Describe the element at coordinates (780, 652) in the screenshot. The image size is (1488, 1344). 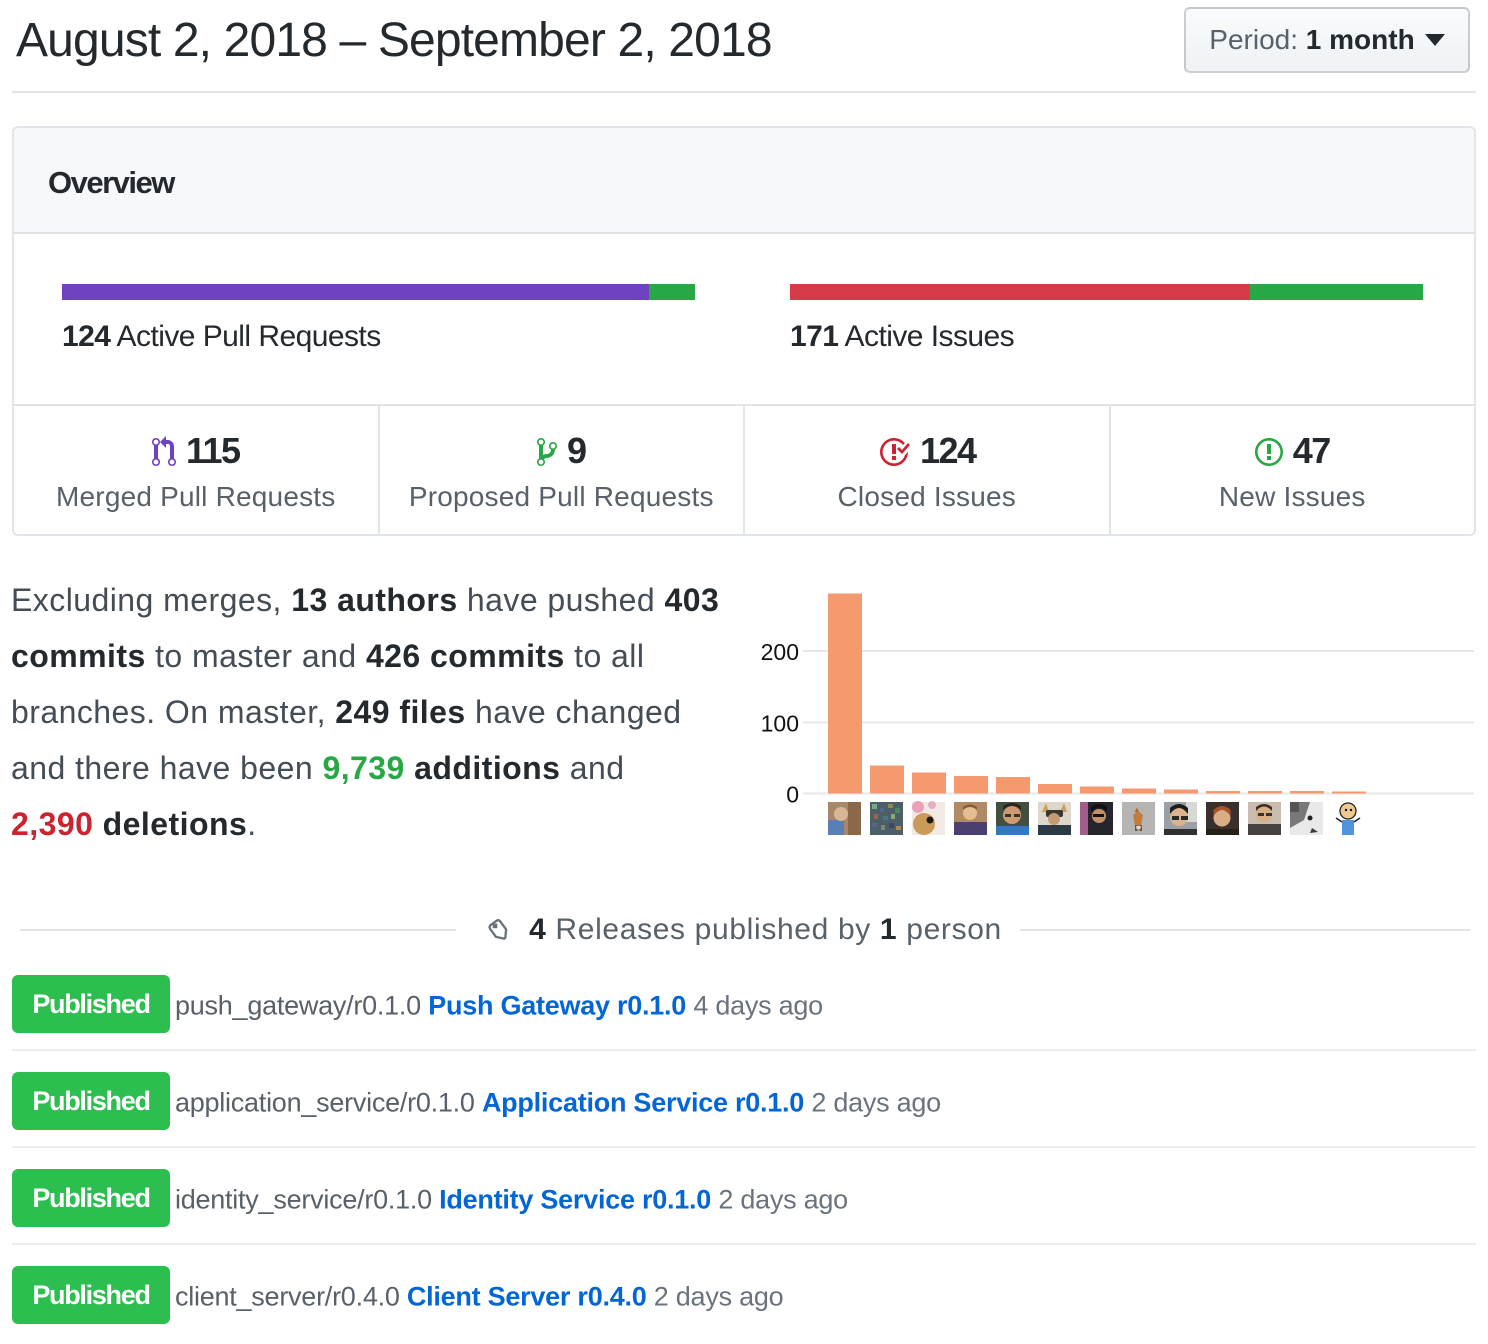
I see `svg-text: 200` at that location.